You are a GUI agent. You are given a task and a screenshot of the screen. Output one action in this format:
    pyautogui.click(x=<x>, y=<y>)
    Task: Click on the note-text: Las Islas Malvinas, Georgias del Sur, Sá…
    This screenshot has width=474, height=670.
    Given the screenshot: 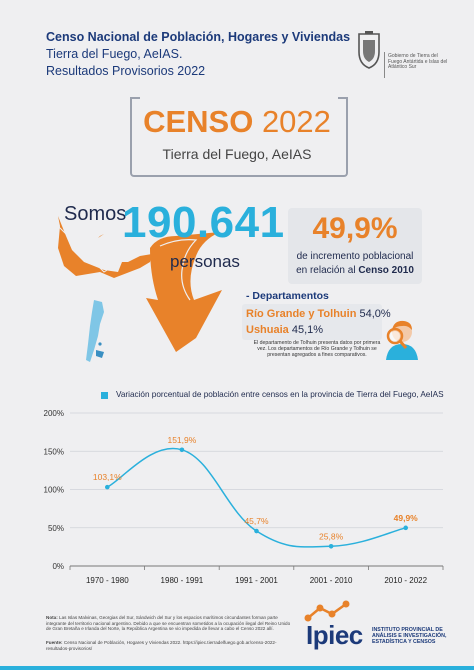 What is the action you would take?
    pyautogui.click(x=168, y=623)
    